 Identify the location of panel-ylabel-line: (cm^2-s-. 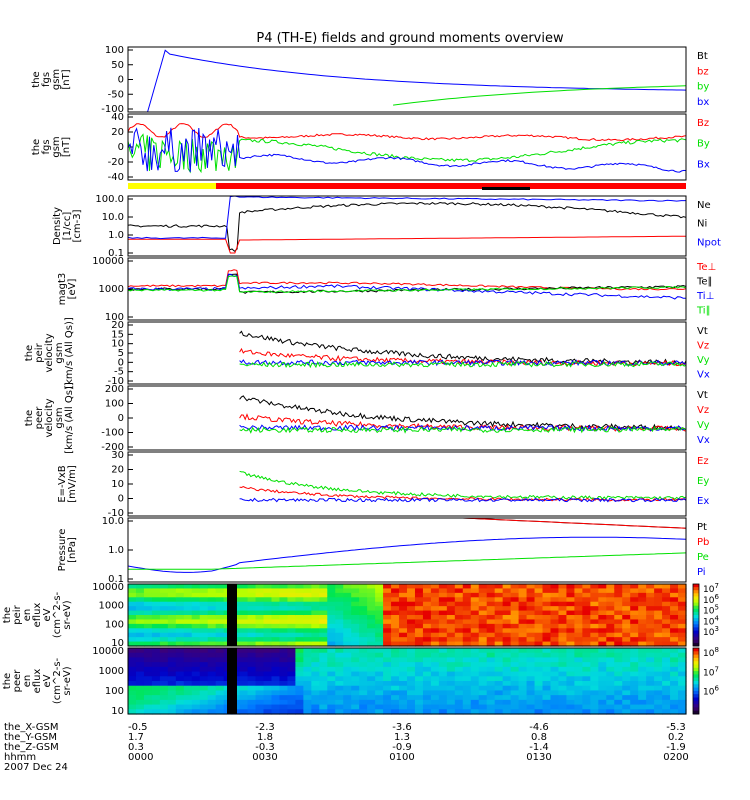
(57, 680).